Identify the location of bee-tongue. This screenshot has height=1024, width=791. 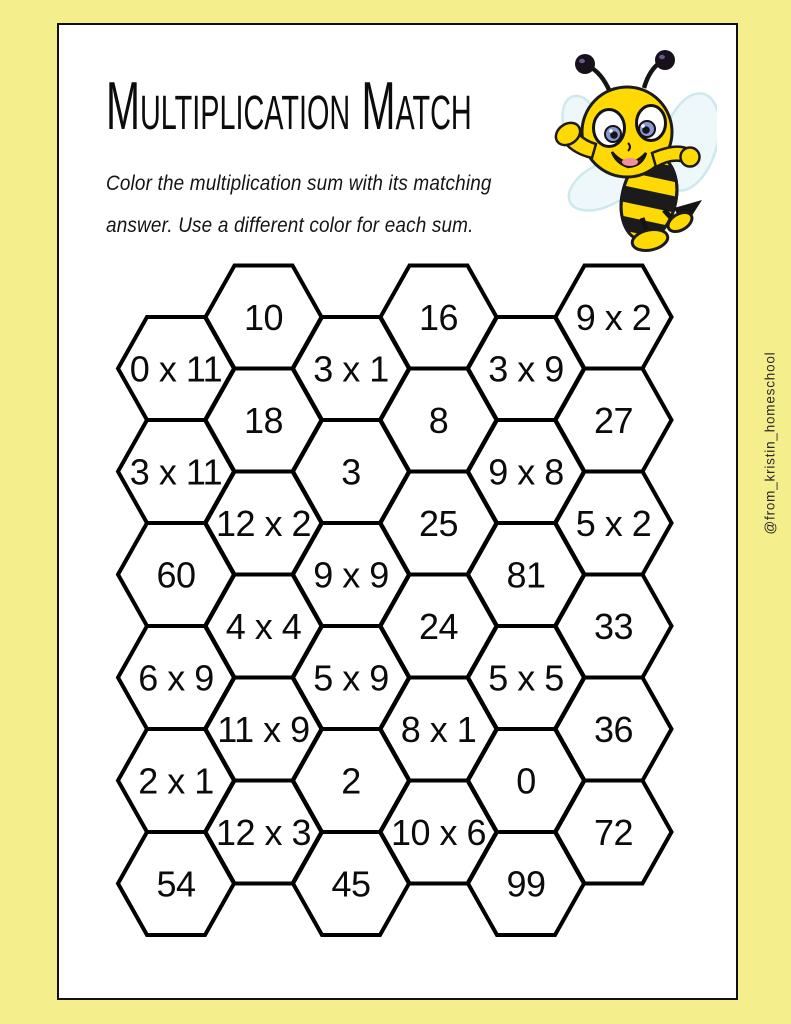
(630, 162).